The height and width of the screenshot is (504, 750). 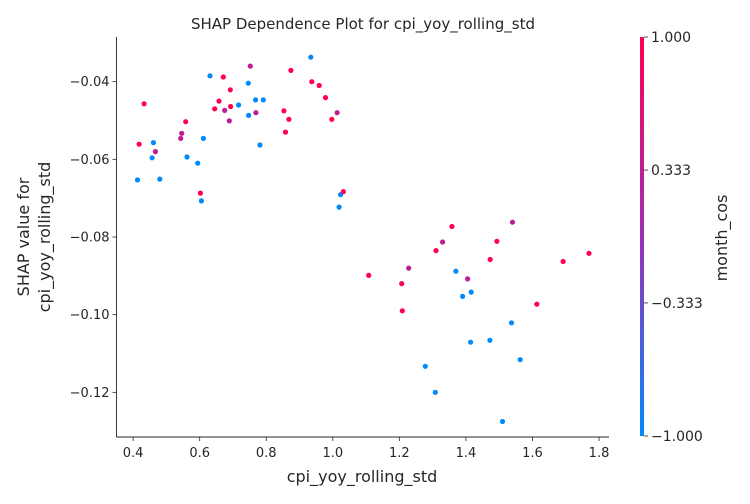 What do you see at coordinates (133, 453) in the screenshot?
I see `x-tick-label: 0.4` at bounding box center [133, 453].